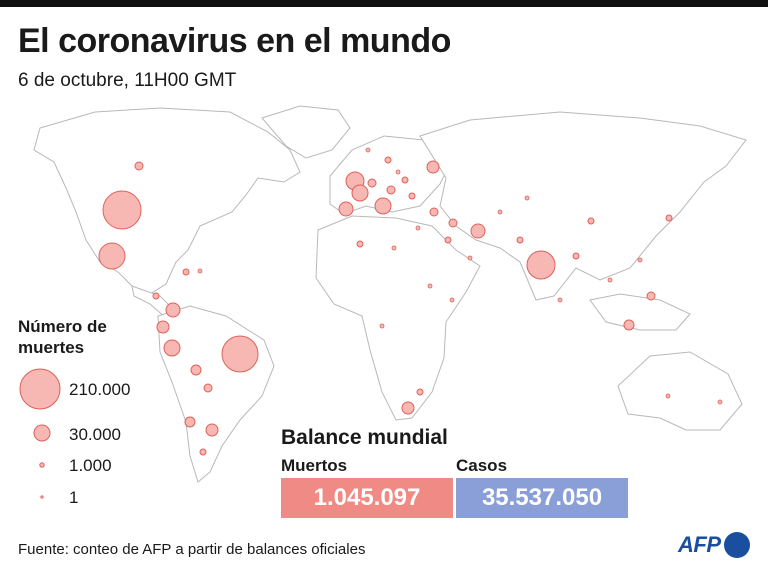  I want to click on top-rule, so click(384, 3).